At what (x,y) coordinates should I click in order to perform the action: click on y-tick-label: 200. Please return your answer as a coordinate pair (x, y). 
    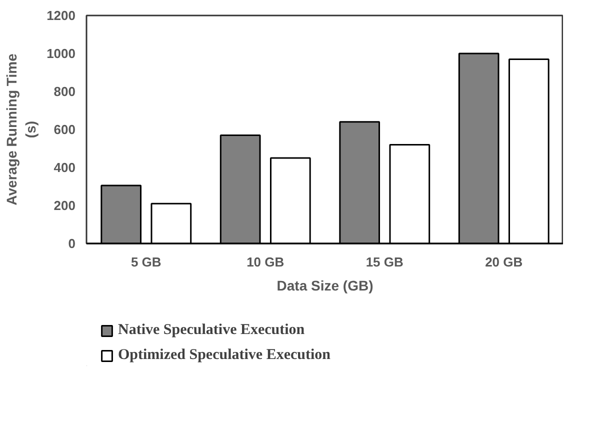
    Looking at the image, I should click on (65, 205).